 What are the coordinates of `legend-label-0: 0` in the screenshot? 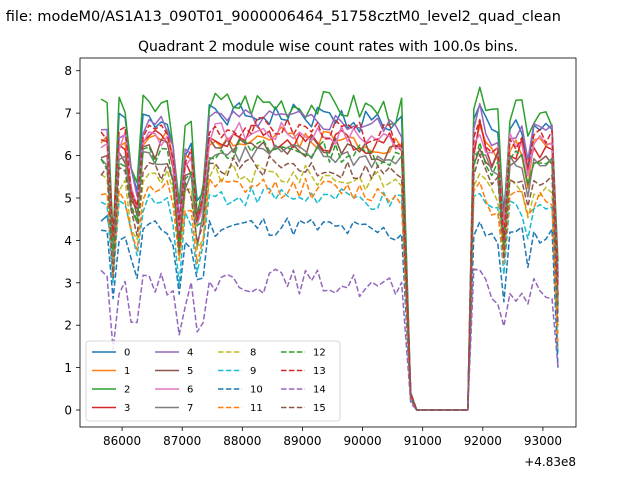 It's located at (127, 353).